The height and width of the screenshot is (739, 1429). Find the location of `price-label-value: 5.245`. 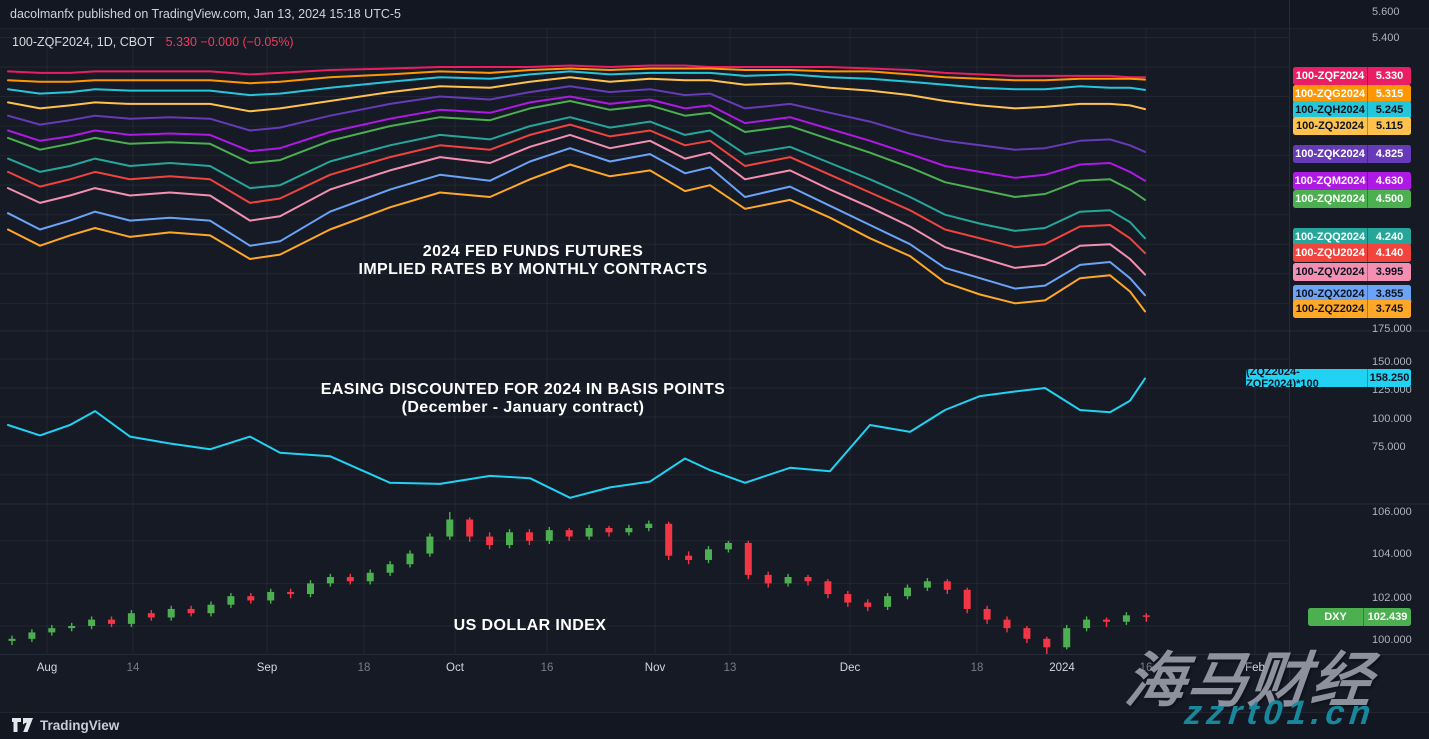

price-label-value: 5.245 is located at coordinates (1389, 110).